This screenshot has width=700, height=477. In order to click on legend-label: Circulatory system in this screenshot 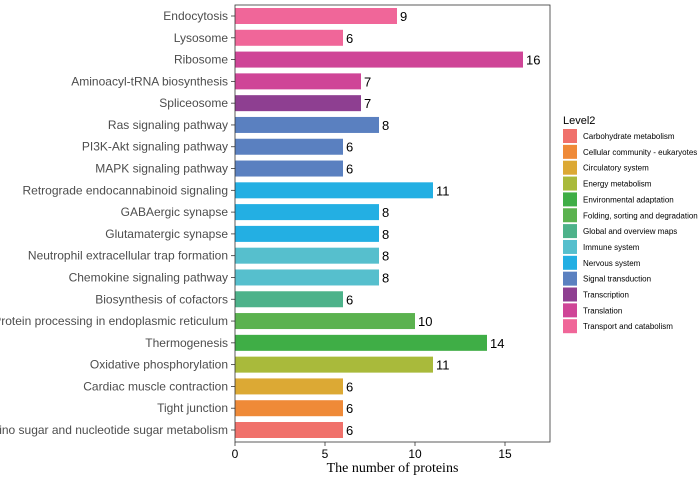, I will do `click(616, 168)`.